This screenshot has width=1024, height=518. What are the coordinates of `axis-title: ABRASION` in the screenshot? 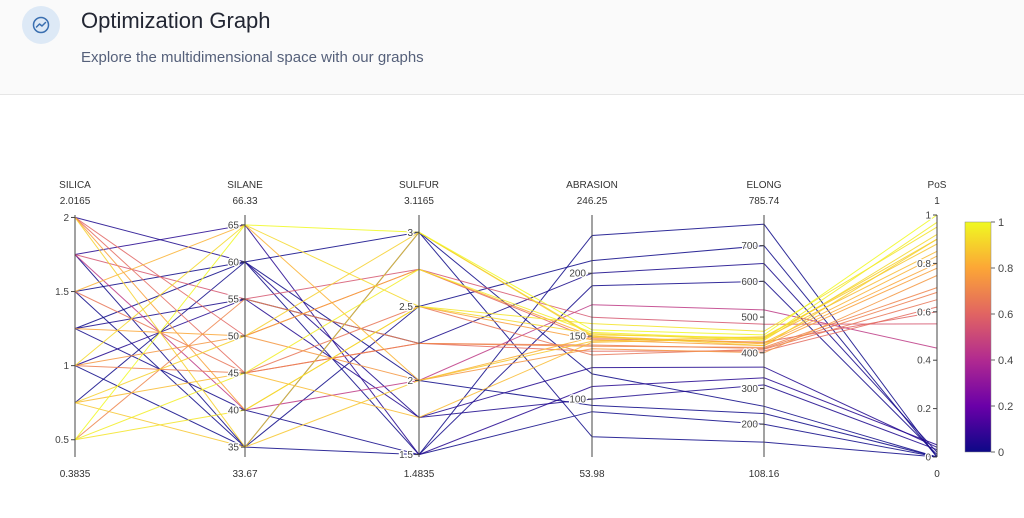 It's located at (592, 185).